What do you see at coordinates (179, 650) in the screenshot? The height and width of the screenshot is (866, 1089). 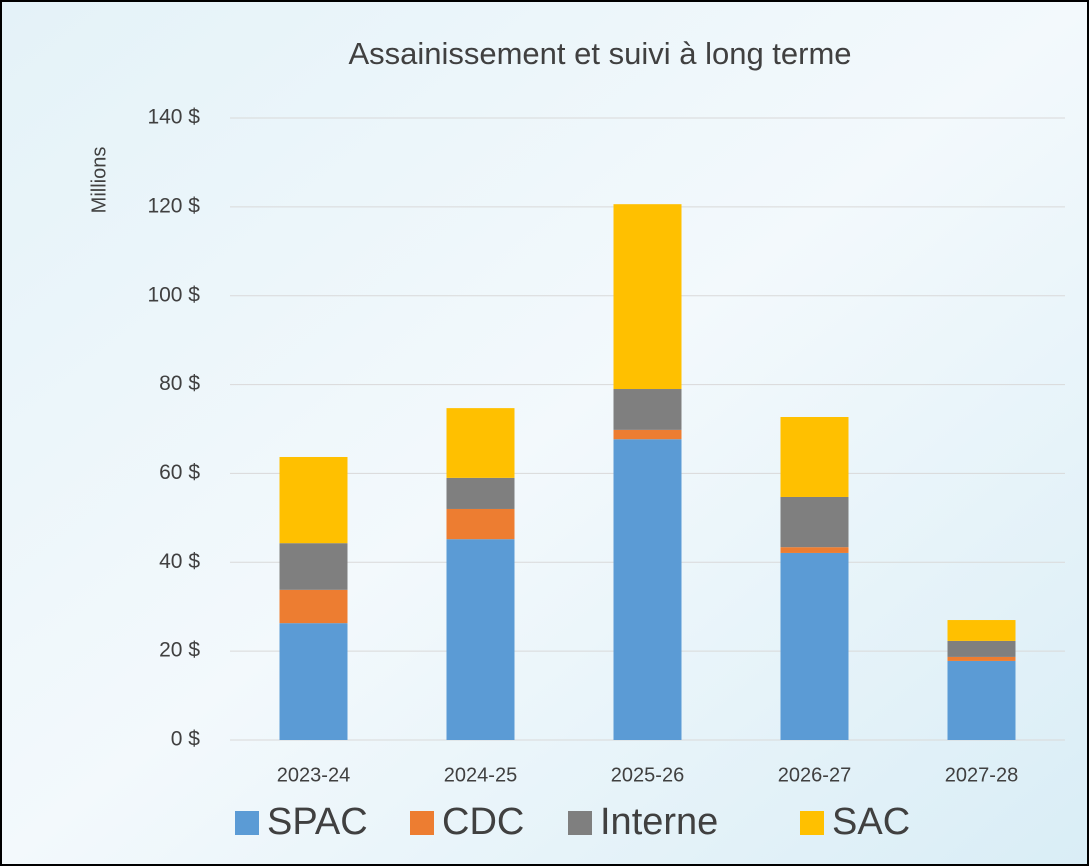 I see `y-tick-label: 20 $` at bounding box center [179, 650].